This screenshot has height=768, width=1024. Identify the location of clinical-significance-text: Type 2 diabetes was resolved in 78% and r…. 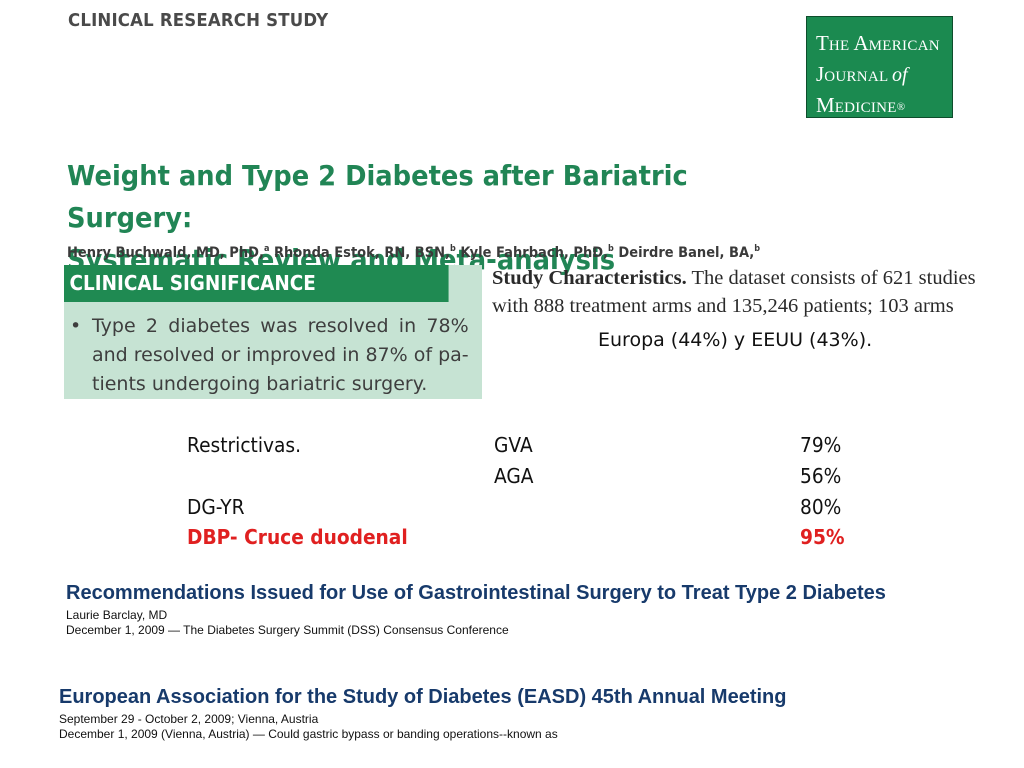
(280, 355).